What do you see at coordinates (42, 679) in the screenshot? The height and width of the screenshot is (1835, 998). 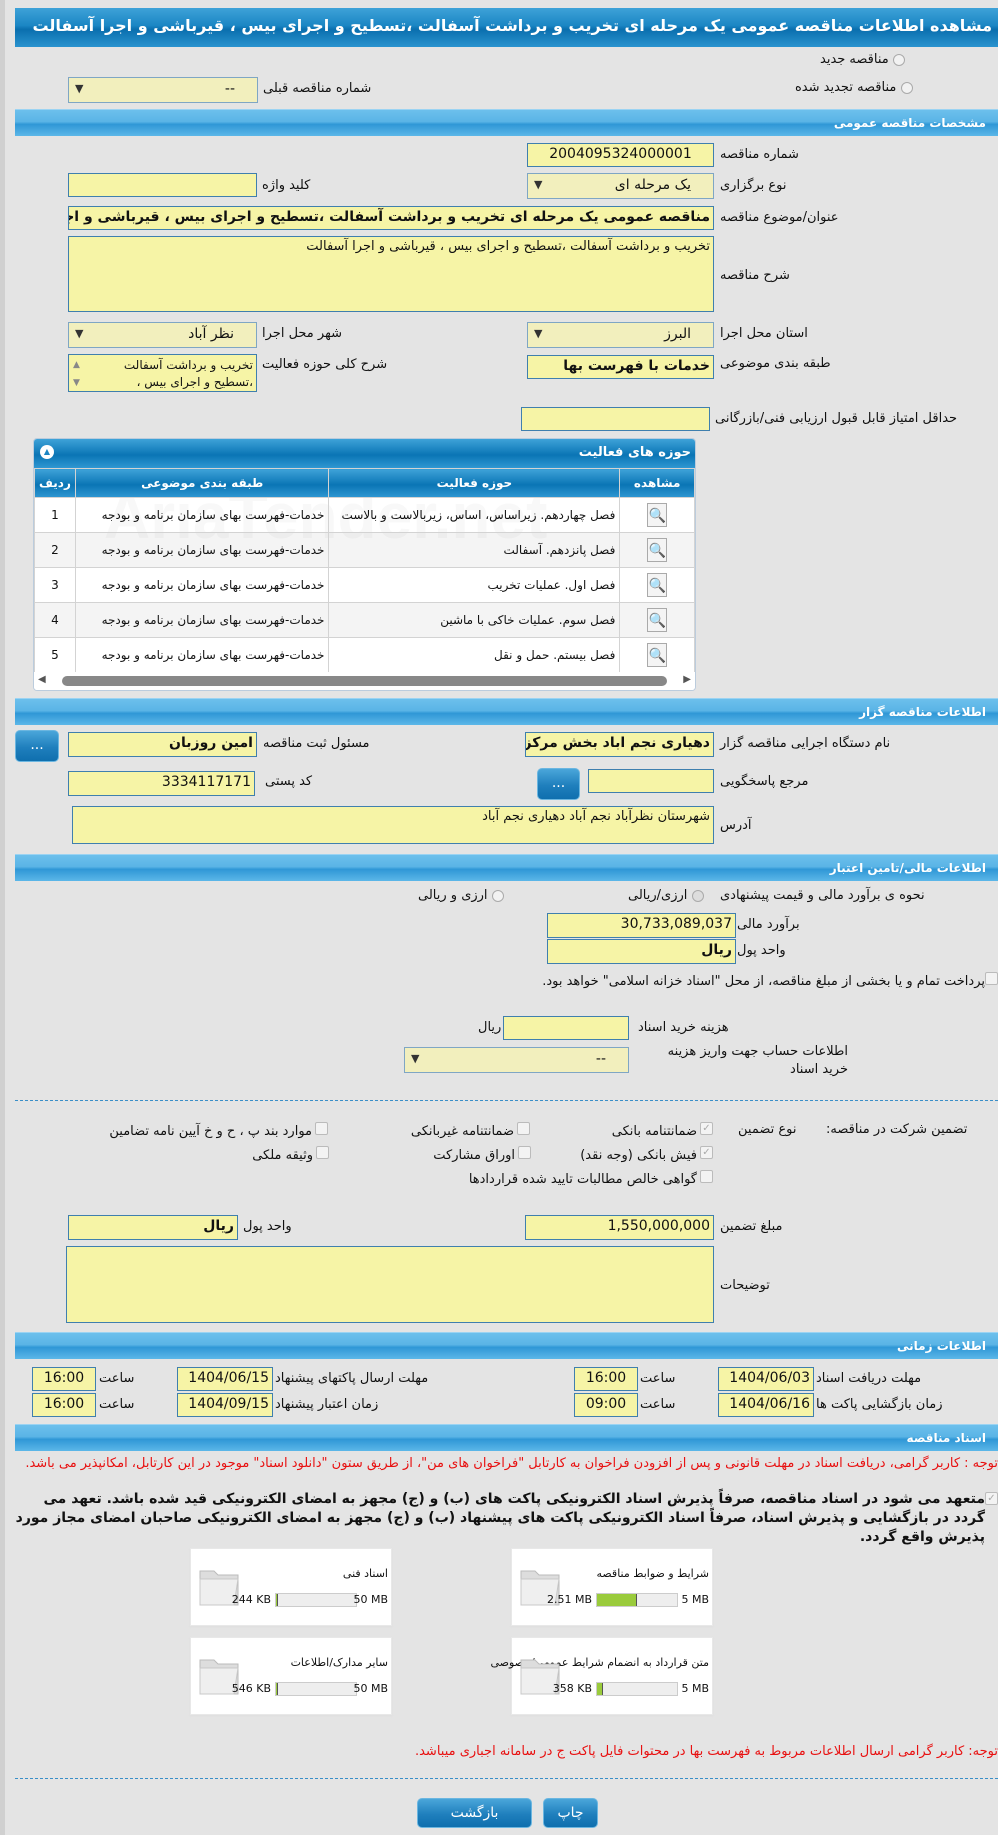 I see `scroll-left-icon: ◀` at bounding box center [42, 679].